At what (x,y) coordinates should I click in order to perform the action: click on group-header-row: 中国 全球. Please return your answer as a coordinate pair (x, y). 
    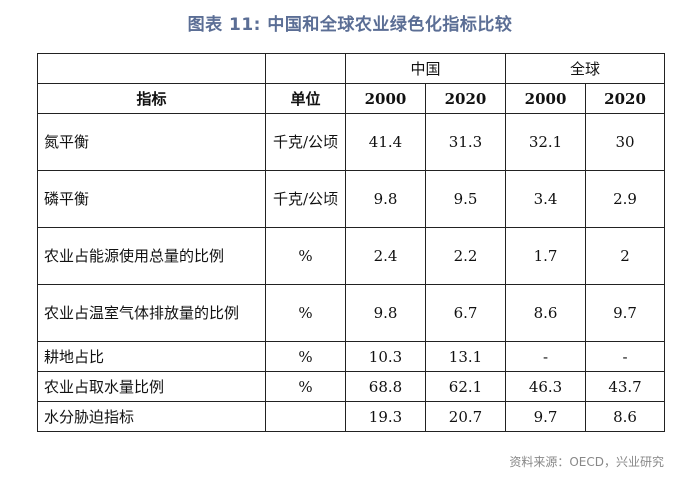
    Looking at the image, I should click on (351, 68).